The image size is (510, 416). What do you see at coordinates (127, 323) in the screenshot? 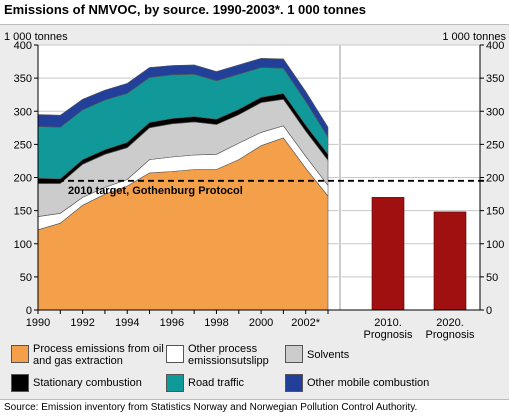
I see `x-tick-label: 1994` at bounding box center [127, 323].